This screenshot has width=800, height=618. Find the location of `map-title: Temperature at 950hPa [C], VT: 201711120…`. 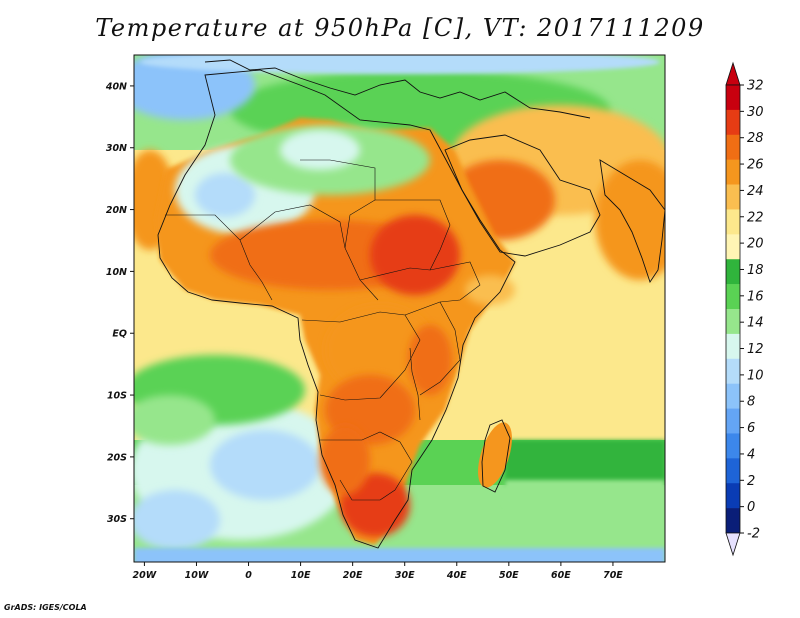

map-title: Temperature at 950hPa [C], VT: 201711120… is located at coordinates (400, 28).